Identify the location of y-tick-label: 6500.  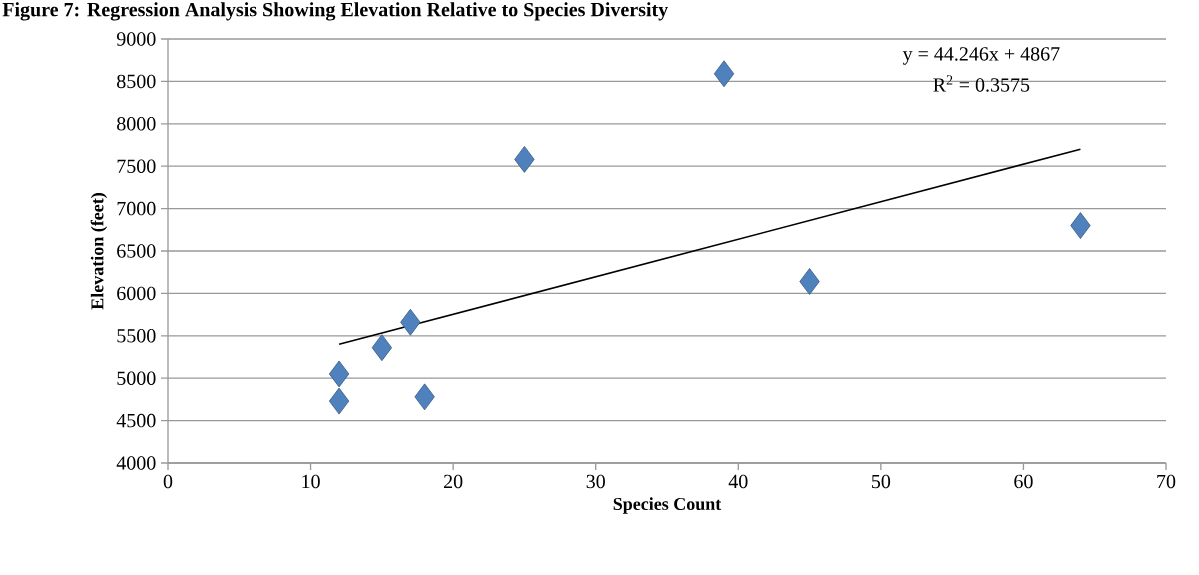
(136, 251).